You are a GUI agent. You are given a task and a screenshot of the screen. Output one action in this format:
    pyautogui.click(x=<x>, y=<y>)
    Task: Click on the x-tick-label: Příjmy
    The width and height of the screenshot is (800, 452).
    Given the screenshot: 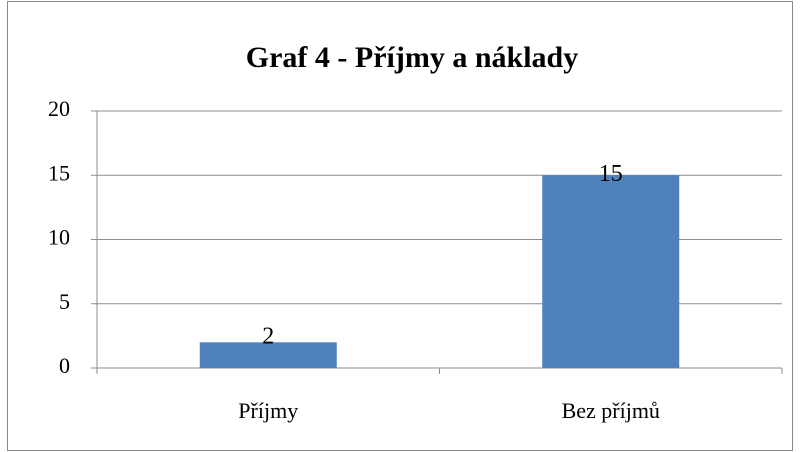 What is the action you would take?
    pyautogui.click(x=268, y=410)
    